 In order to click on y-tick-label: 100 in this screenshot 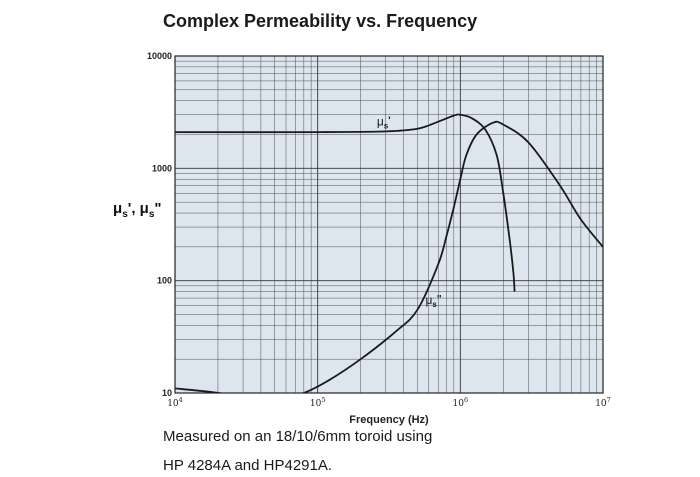, I will do `click(164, 281)`.